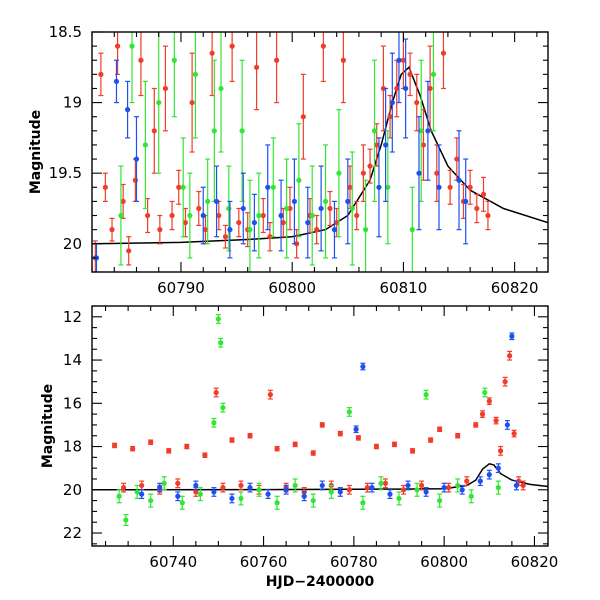 This screenshot has width=600, height=600. I want to click on y-tick-label: 14, so click(72, 360).